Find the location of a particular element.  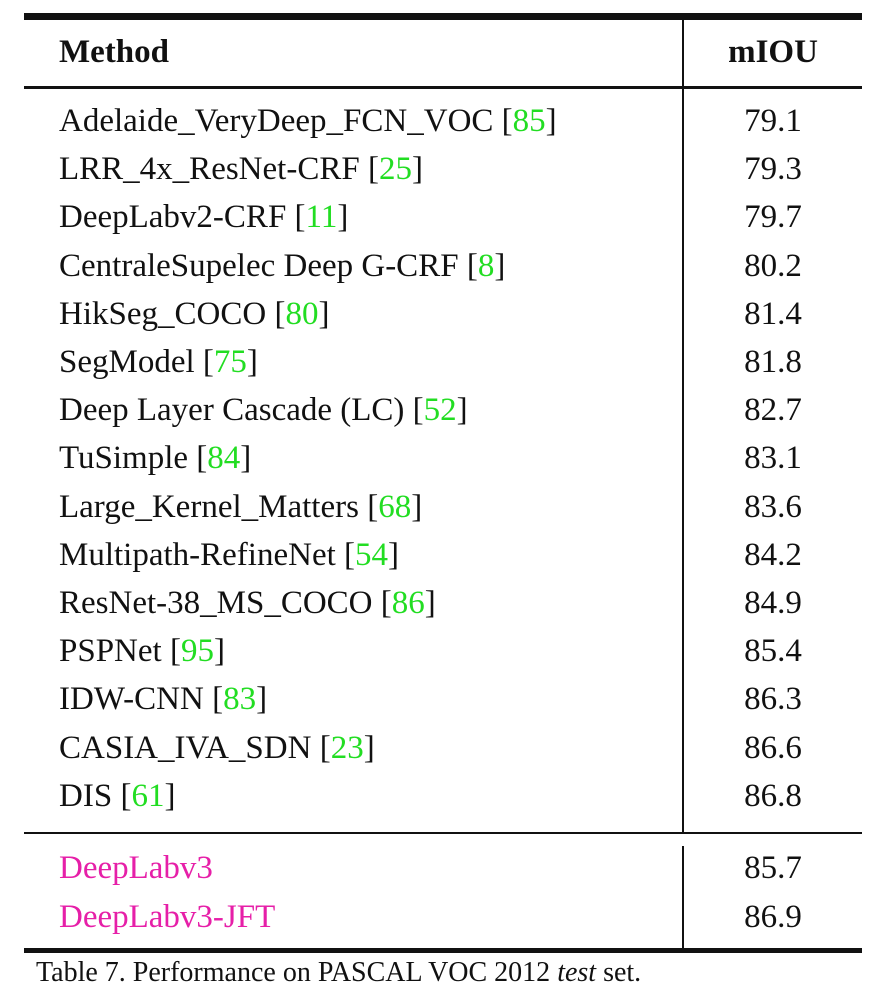

miou-value-cell: 82.7 is located at coordinates (773, 410).